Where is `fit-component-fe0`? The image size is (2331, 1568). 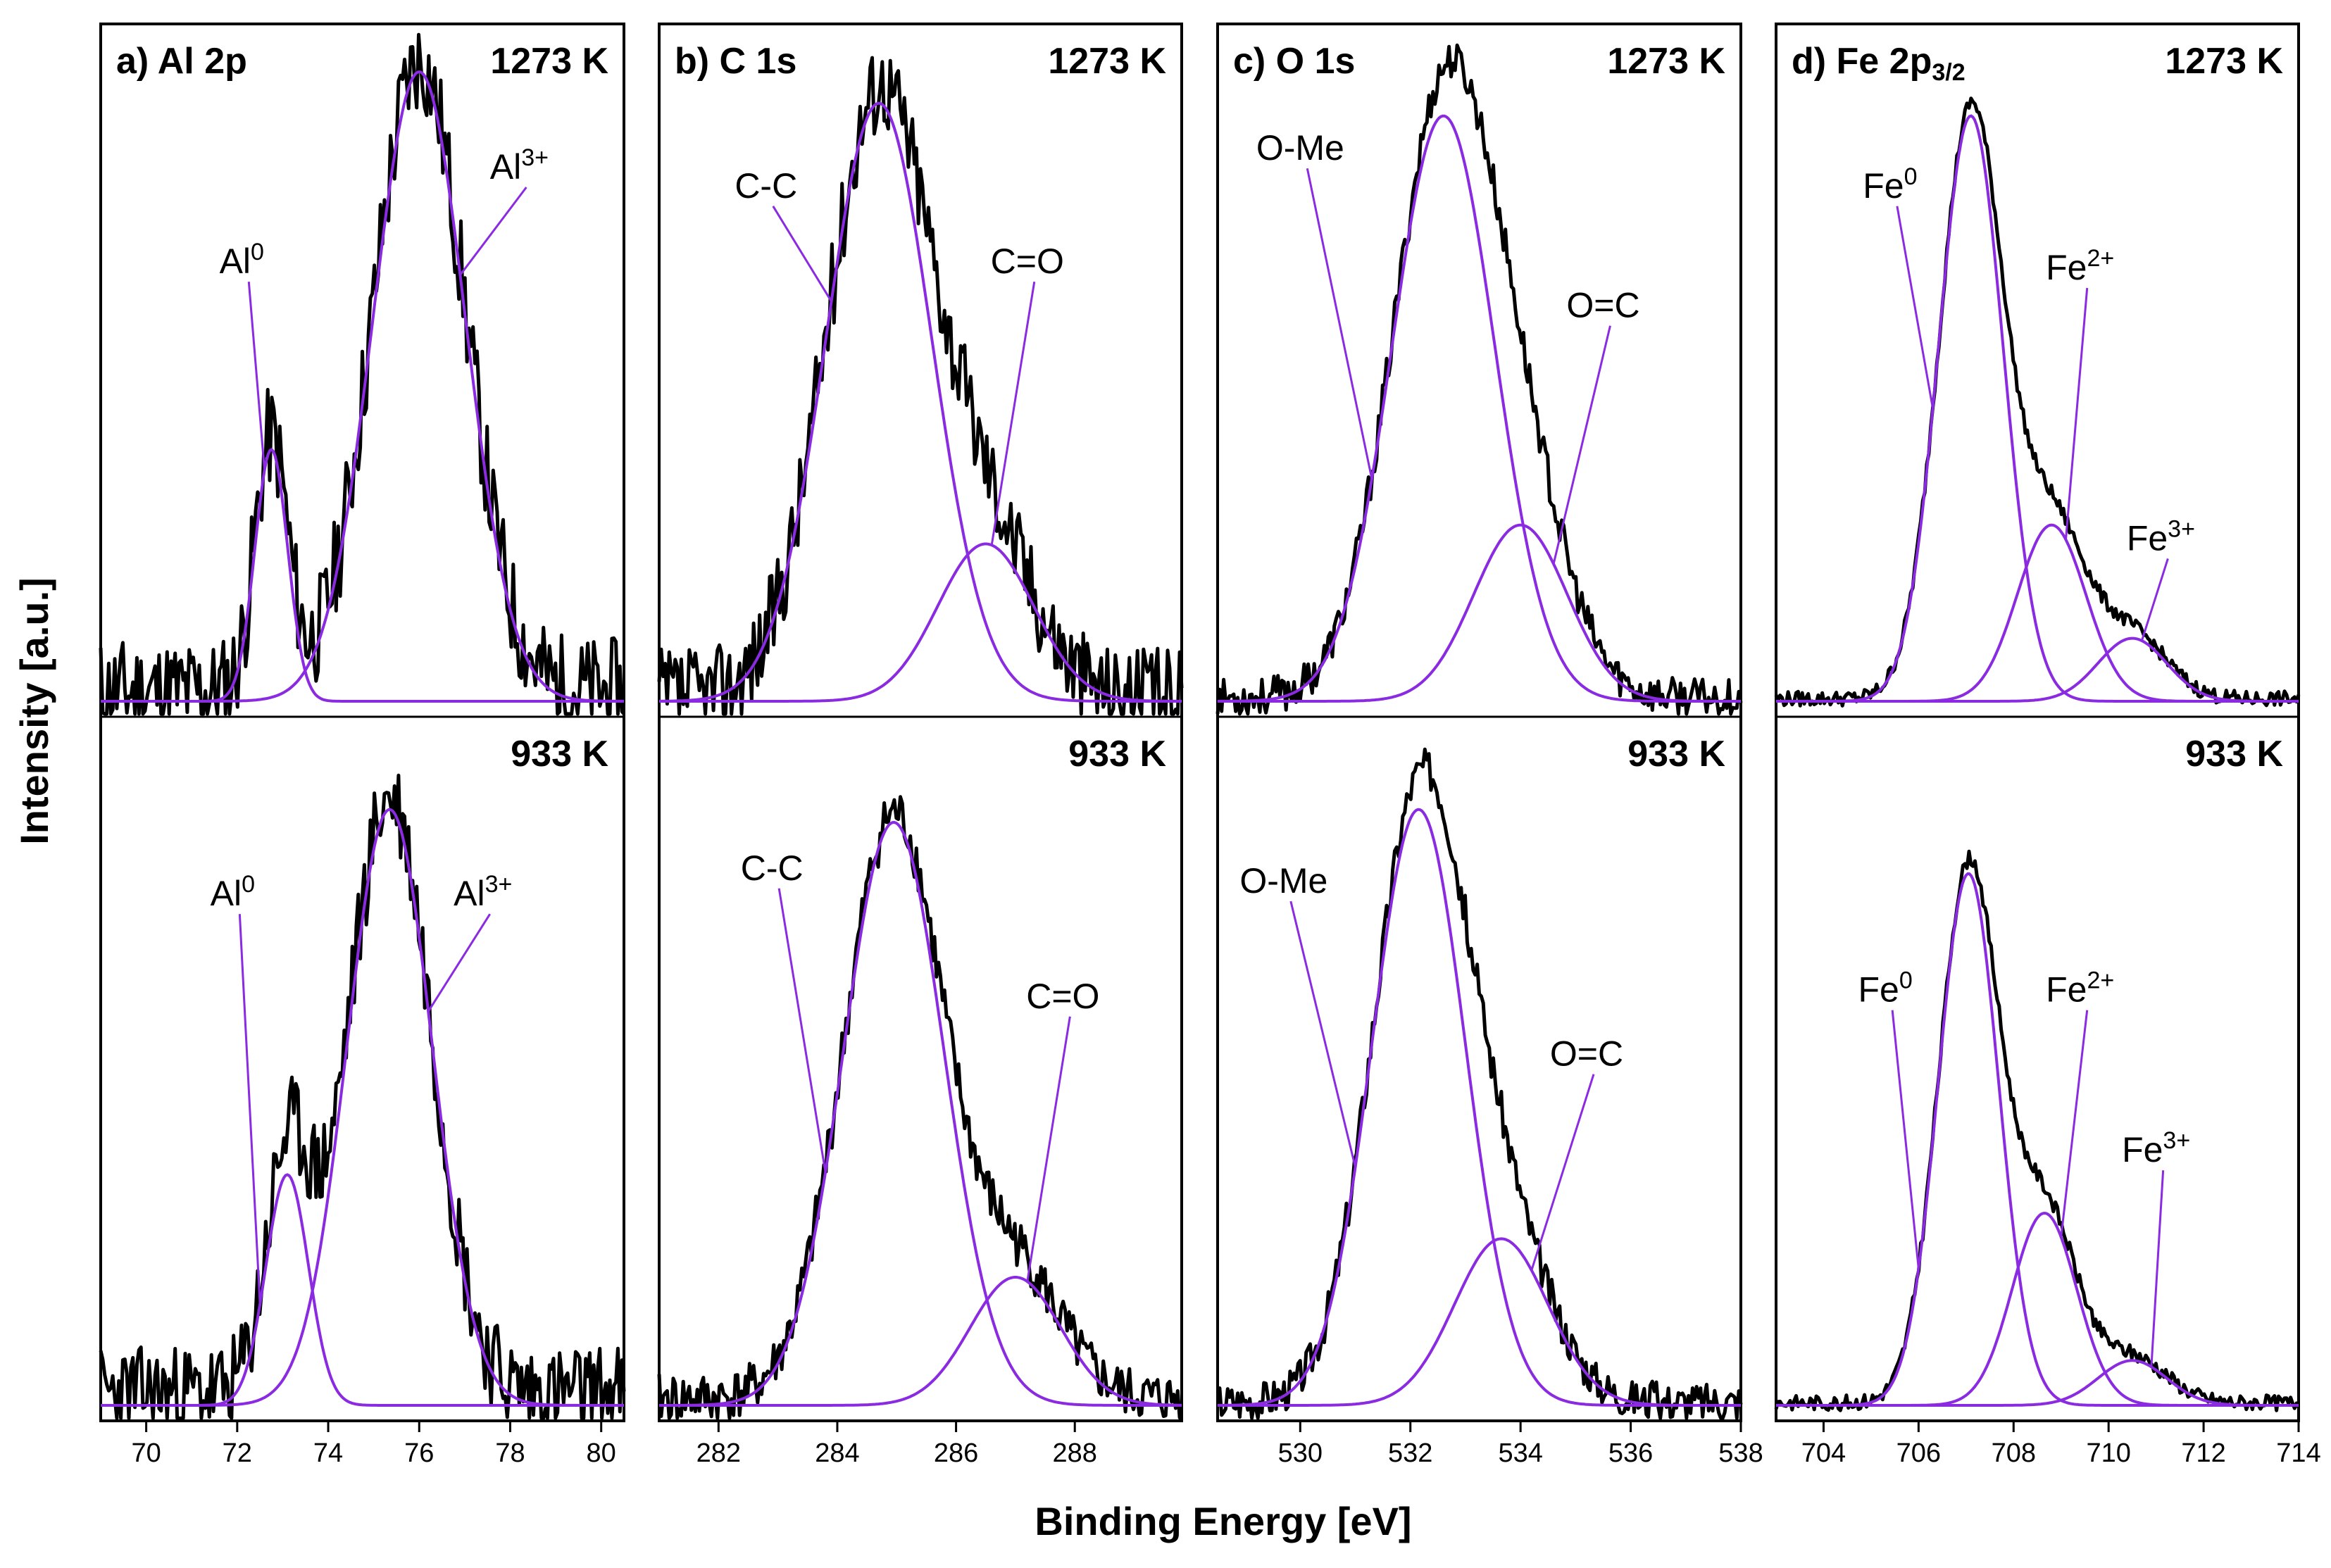 fit-component-fe0 is located at coordinates (2038, 1139).